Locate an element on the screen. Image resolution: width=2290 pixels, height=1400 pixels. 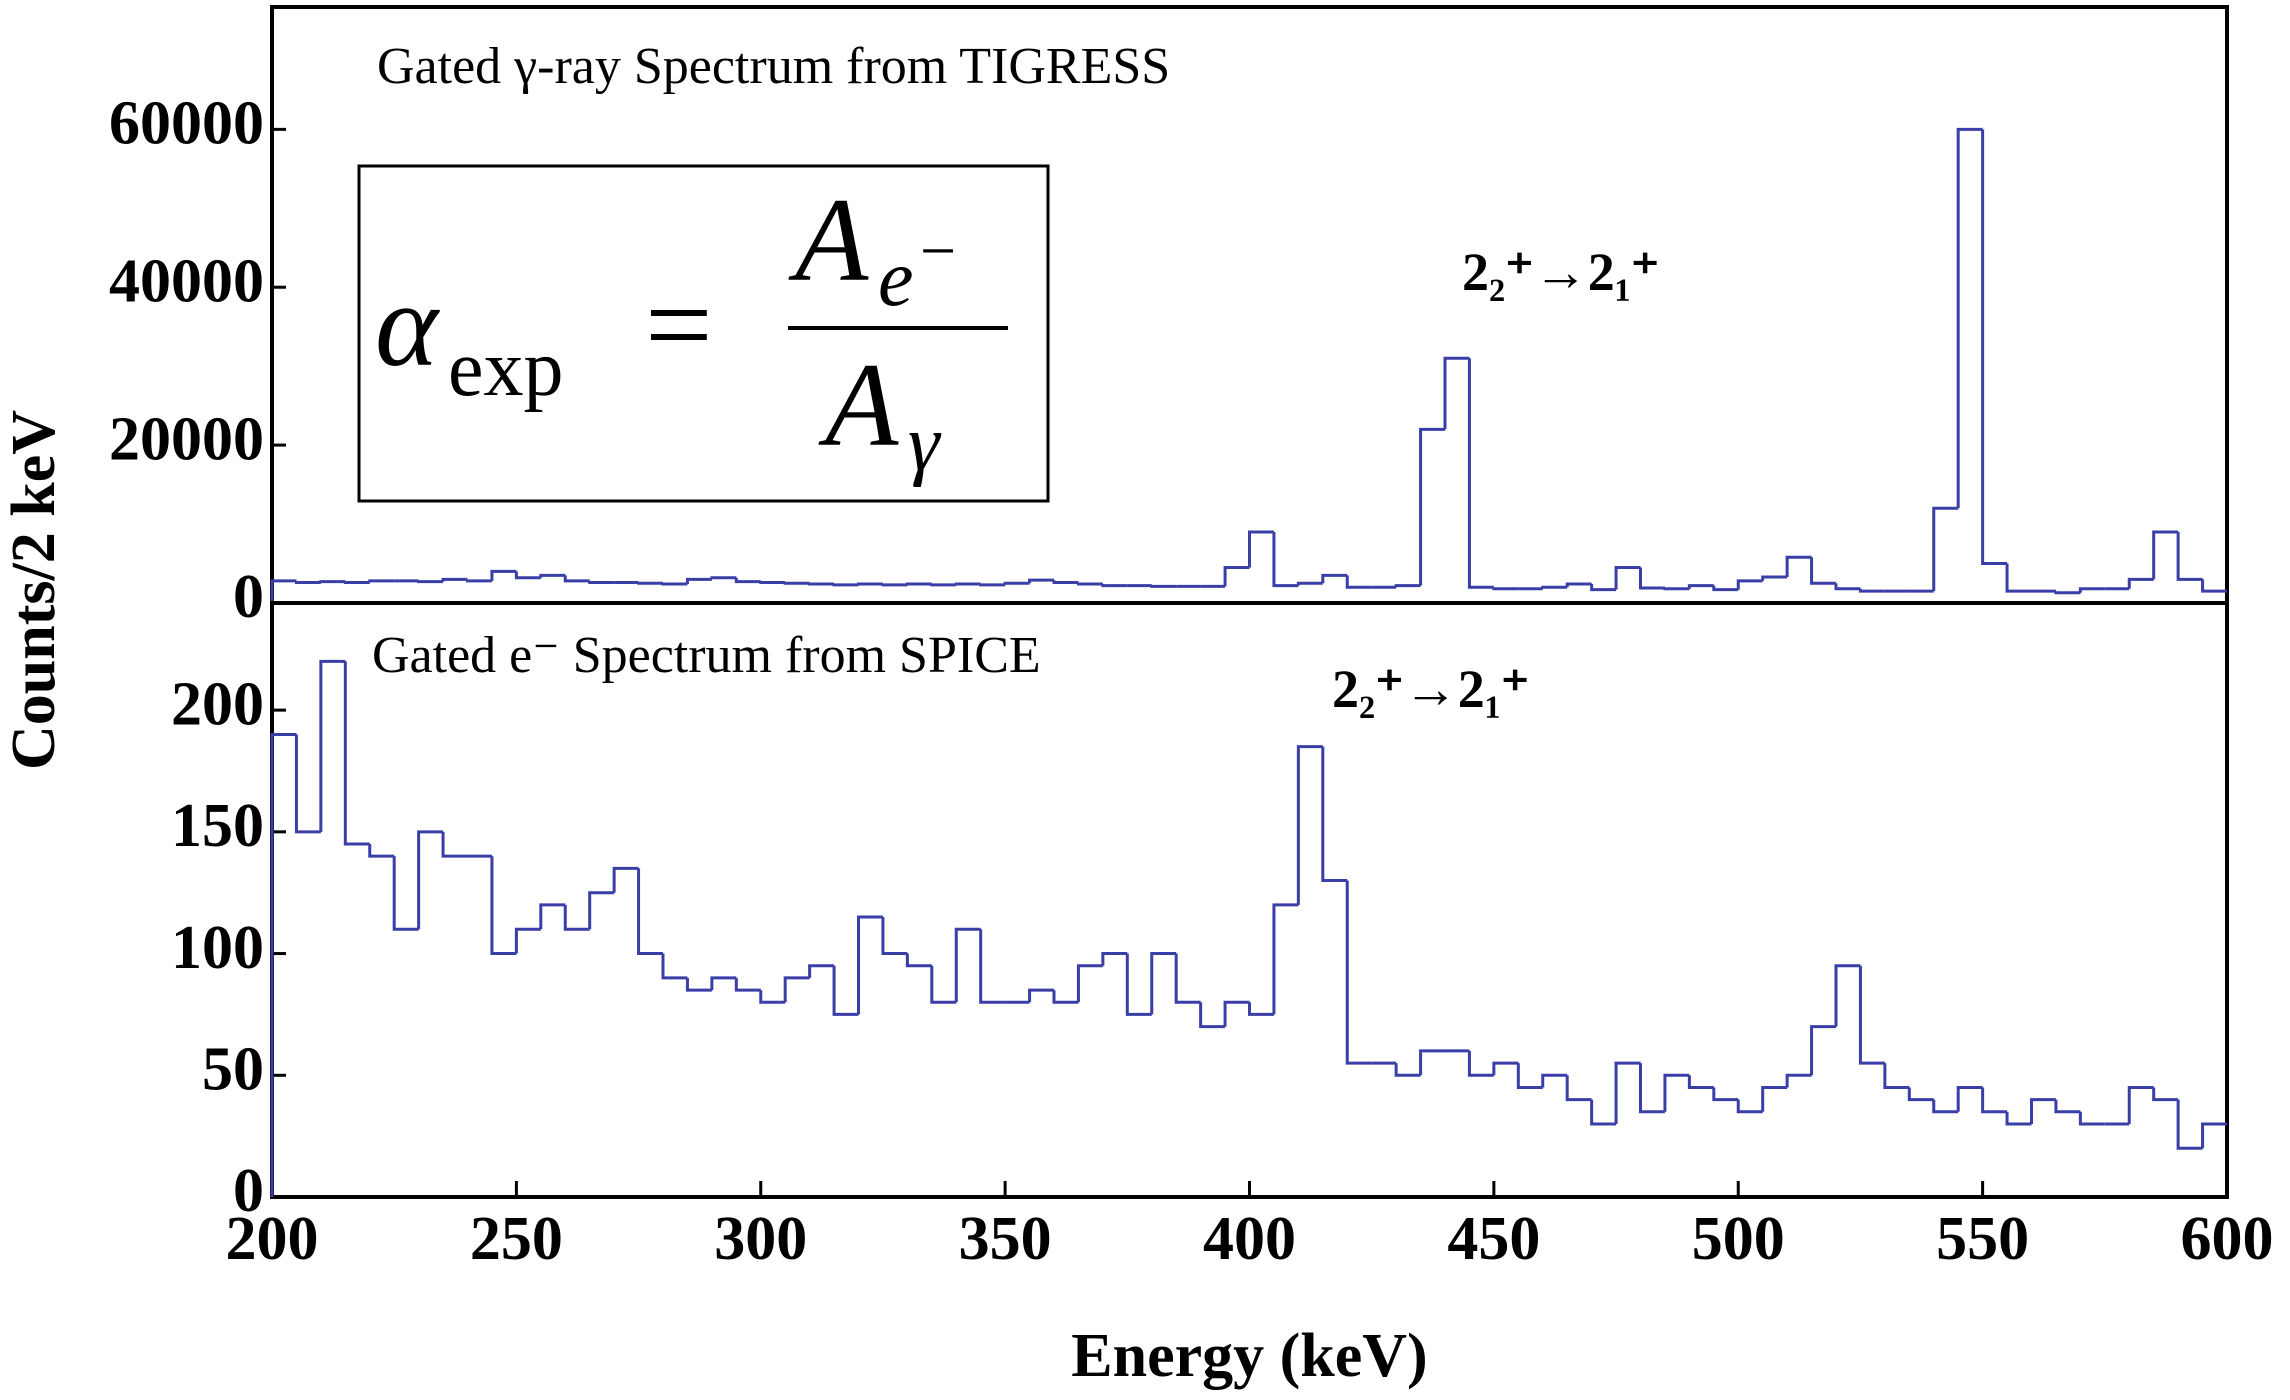
panel-title: Gated e⁻ Spectrum from SPICE is located at coordinates (706, 655).